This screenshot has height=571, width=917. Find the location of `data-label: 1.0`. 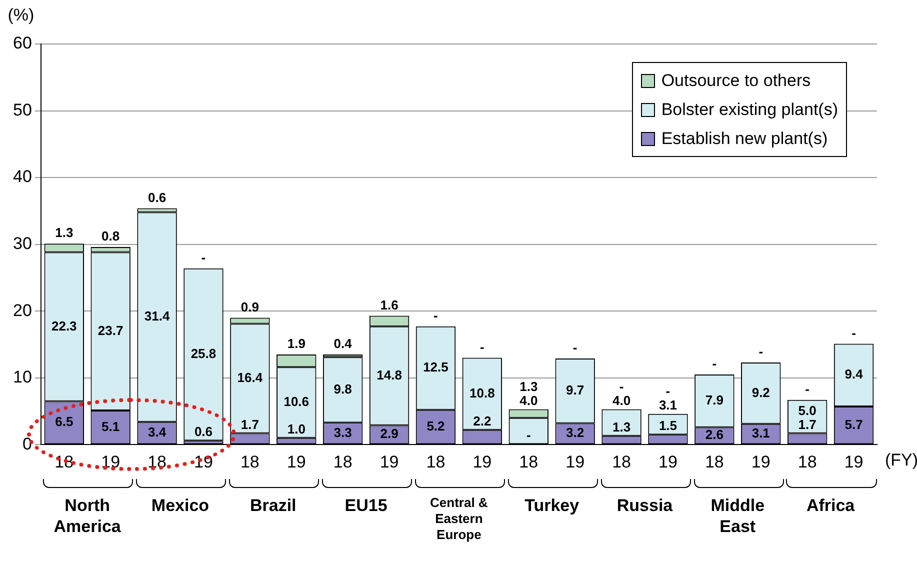

data-label: 1.0 is located at coordinates (296, 429).